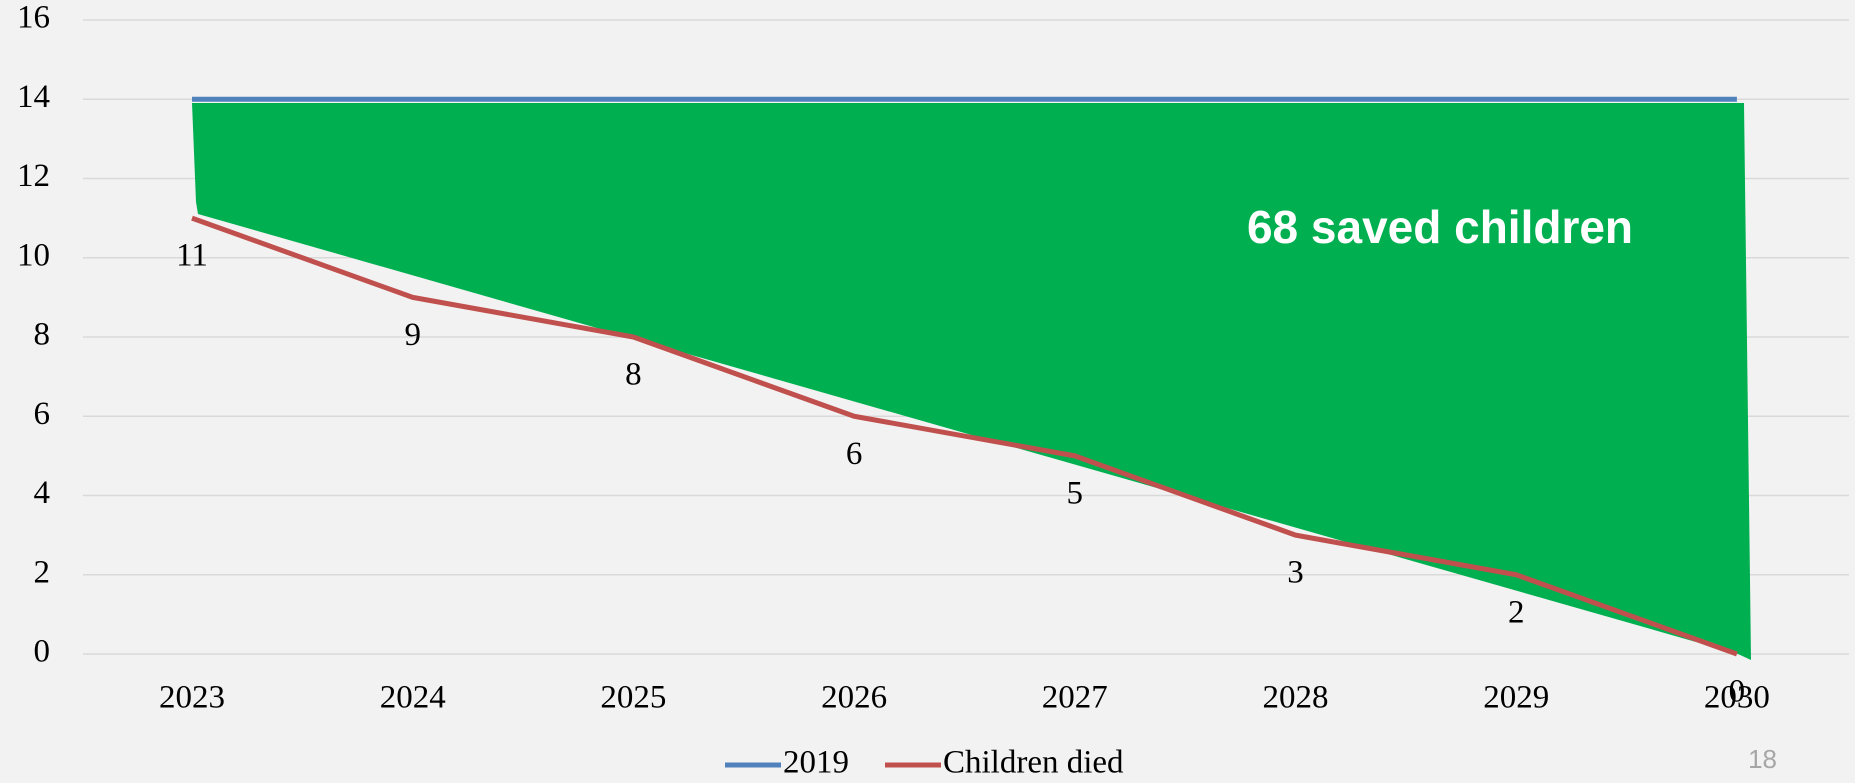  Describe the element at coordinates (42, 335) in the screenshot. I see `y-tick-label: 8` at that location.